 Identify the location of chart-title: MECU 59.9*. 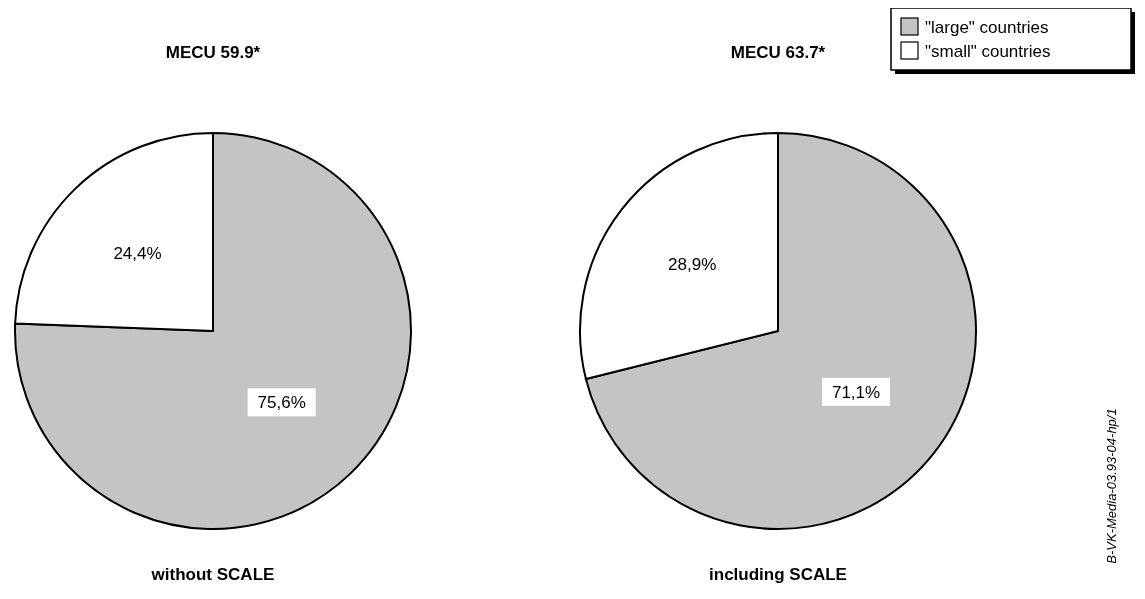
(213, 52).